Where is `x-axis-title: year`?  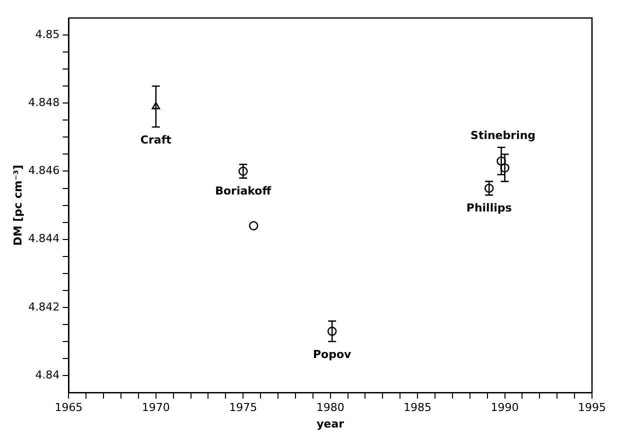
x-axis-title: year is located at coordinates (330, 423).